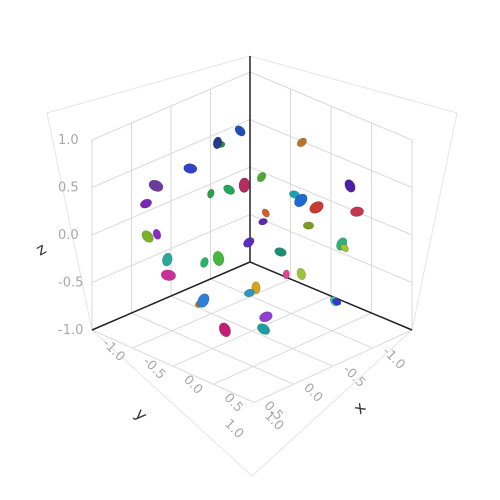  Describe the element at coordinates (41, 249) in the screenshot. I see `z-axis-title: z` at that location.